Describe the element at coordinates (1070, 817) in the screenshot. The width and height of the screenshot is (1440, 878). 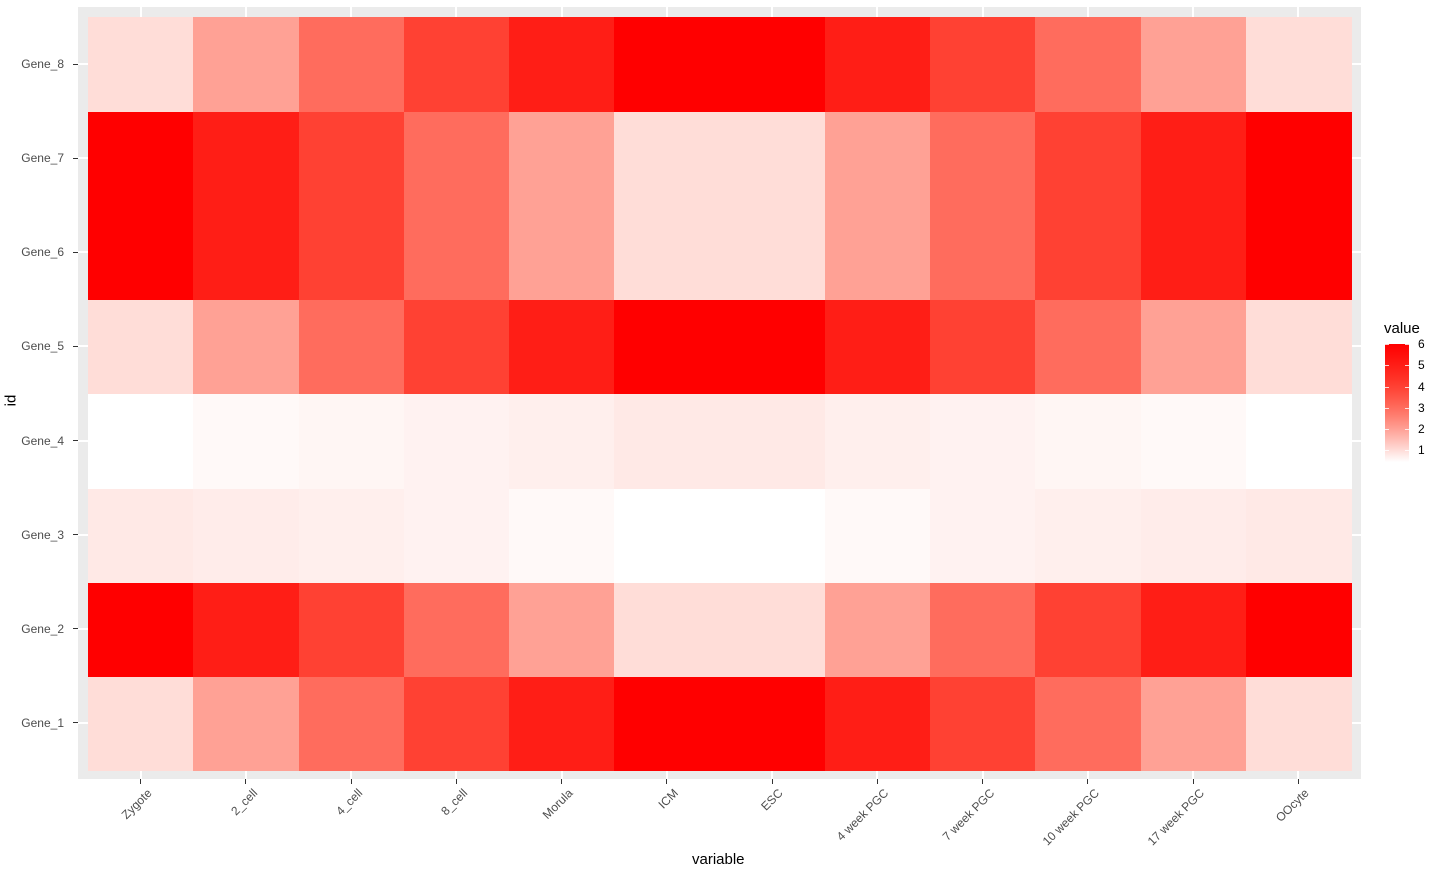
I see `x-tick-label: 10 week PGC` at that location.